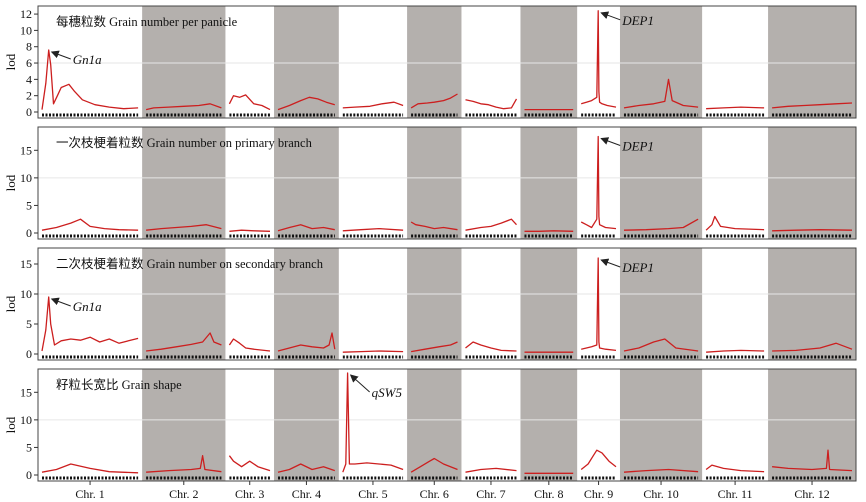 The image size is (866, 502). What do you see at coordinates (660, 494) in the screenshot?
I see `chromosome-label: Chr. 10` at bounding box center [660, 494].